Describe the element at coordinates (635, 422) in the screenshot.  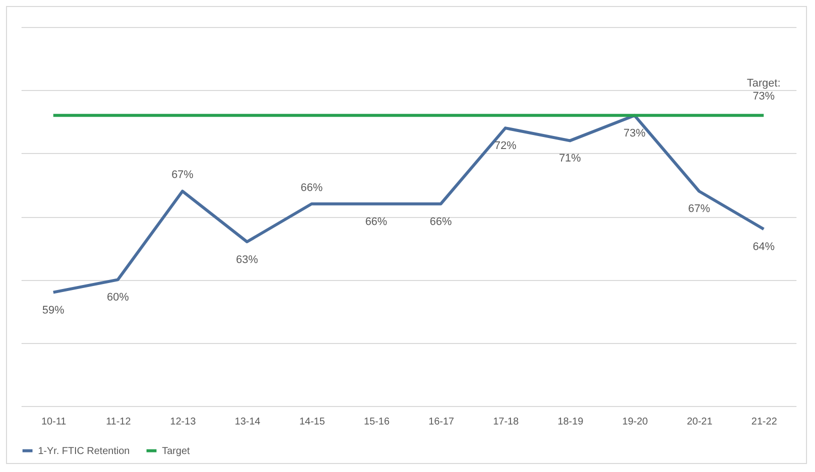
I see `x-tick-label: 19-20` at that location.